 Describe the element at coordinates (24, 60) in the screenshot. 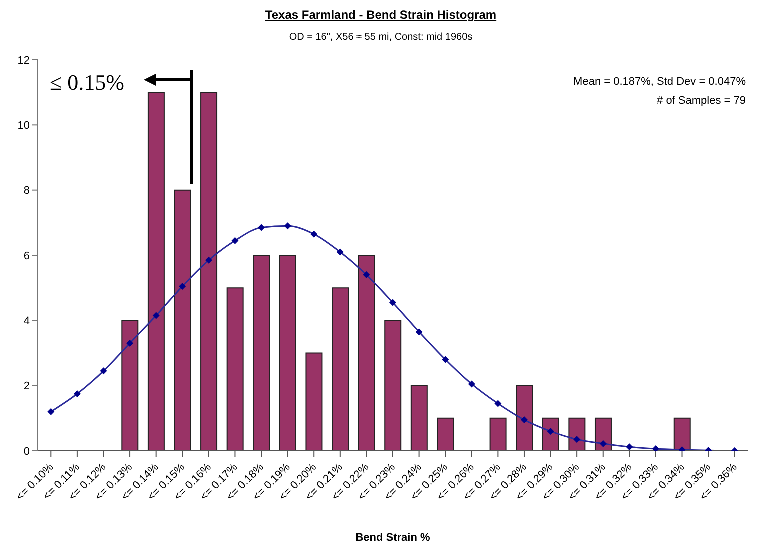

I see `y-tick-label: 12` at that location.